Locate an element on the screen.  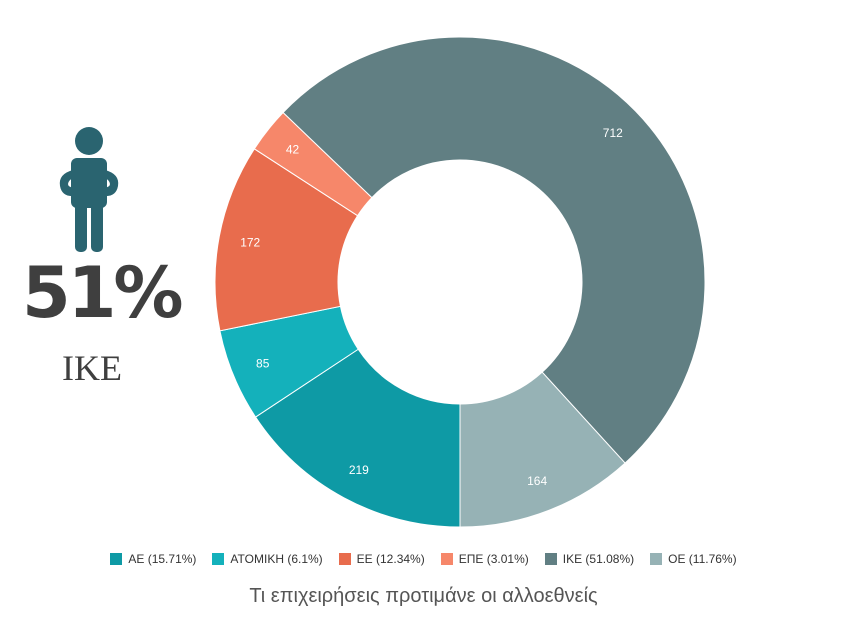
legend-label: ΙΚΕ (51.08%) is located at coordinates (598, 558).